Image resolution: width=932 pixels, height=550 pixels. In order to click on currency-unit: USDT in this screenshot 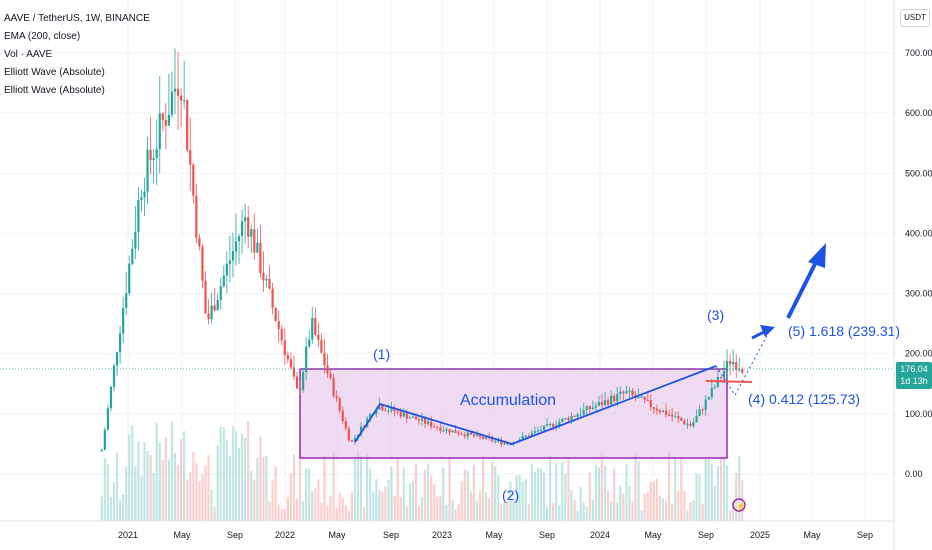, I will do `click(915, 18)`.